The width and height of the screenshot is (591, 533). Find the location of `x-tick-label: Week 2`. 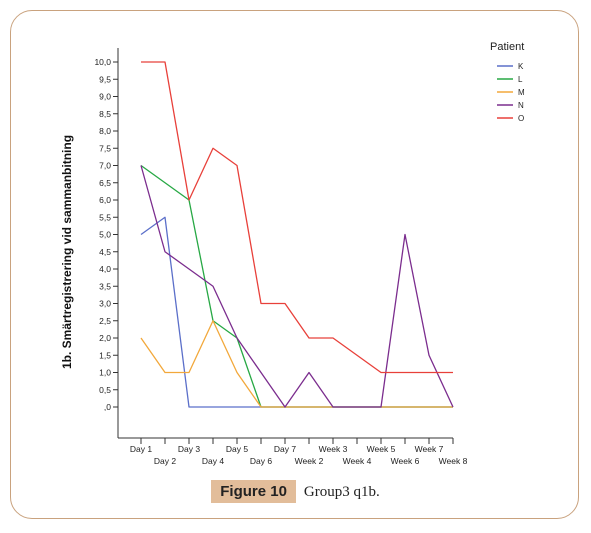

x-tick-label: Week 2 is located at coordinates (309, 461).